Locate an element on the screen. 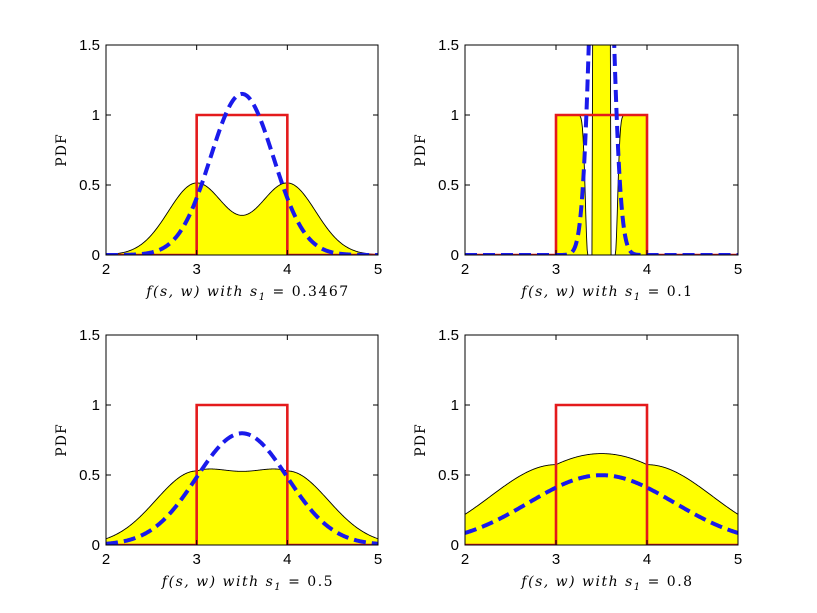 This screenshot has width=817, height=613. x-axis-label-value: = 0.1 is located at coordinates (668, 292).